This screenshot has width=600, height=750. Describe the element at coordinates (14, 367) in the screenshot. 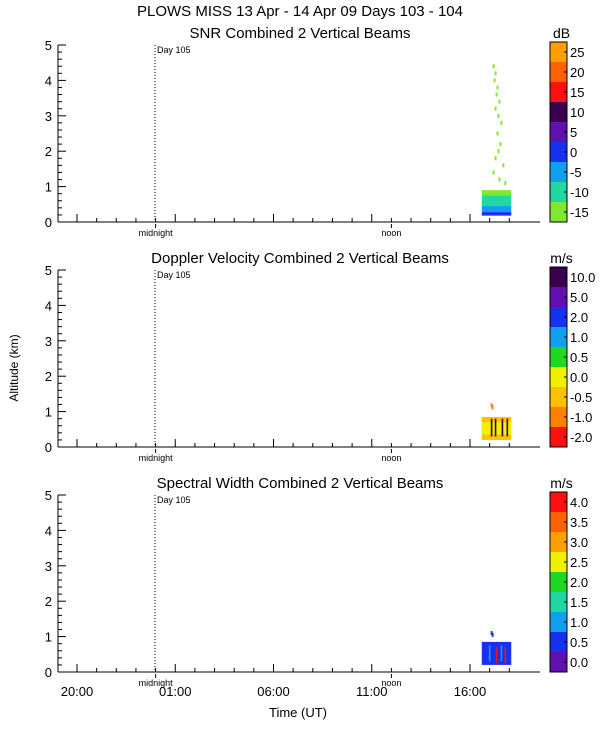

I see `y-axis-label: Altitude (km)` at that location.